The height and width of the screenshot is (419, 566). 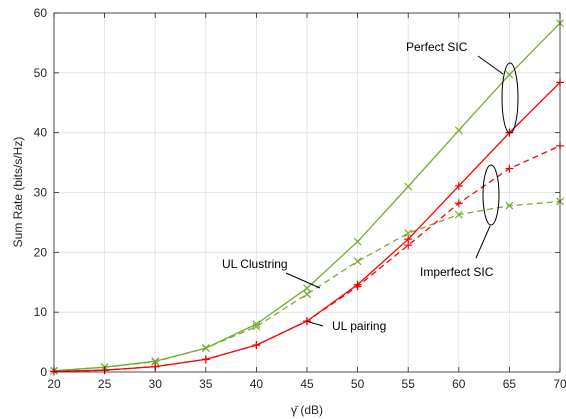 I want to click on ul-pairing-pointer, so click(x=314, y=323).